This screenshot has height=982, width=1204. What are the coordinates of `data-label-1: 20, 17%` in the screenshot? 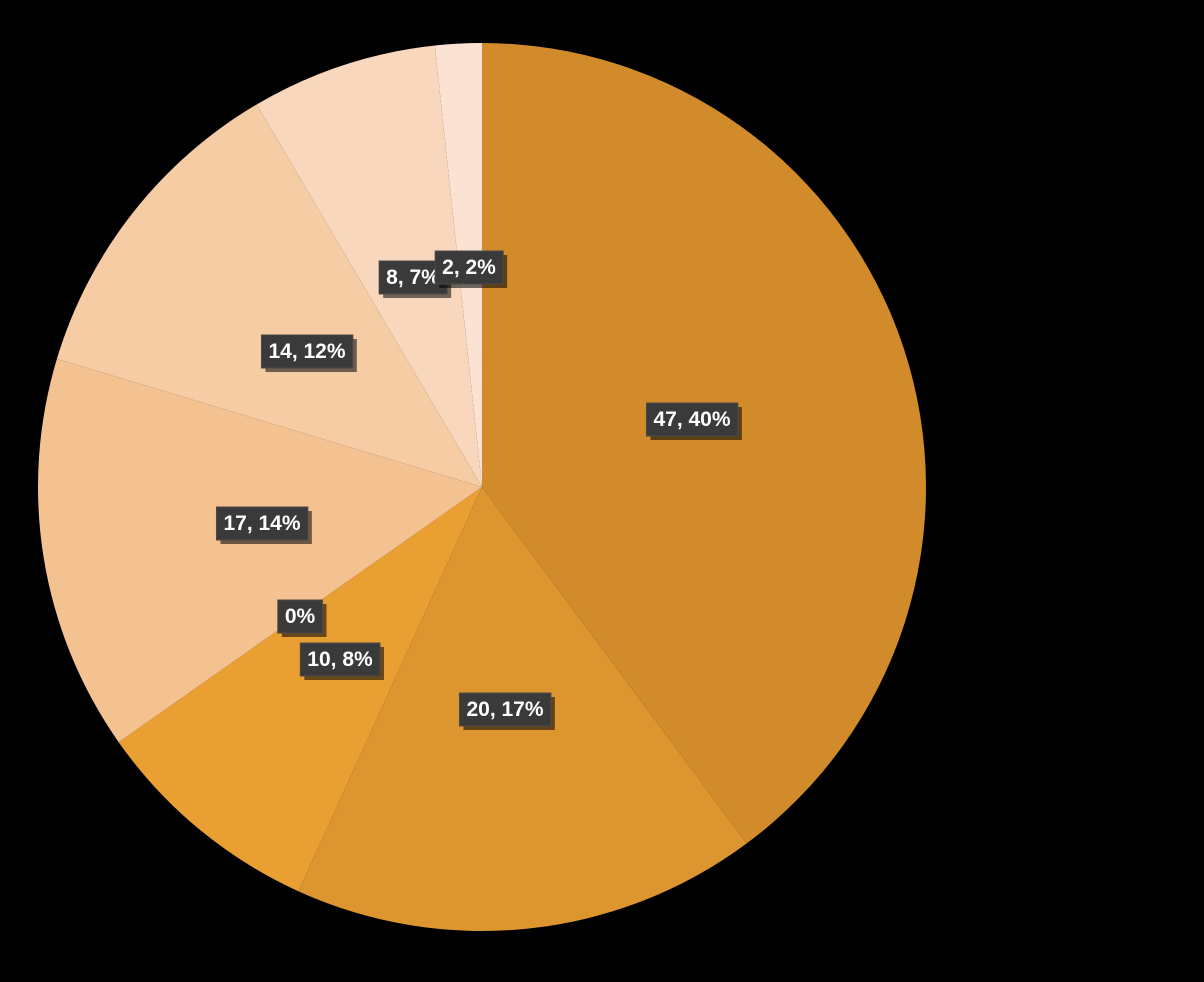 It's located at (506, 711).